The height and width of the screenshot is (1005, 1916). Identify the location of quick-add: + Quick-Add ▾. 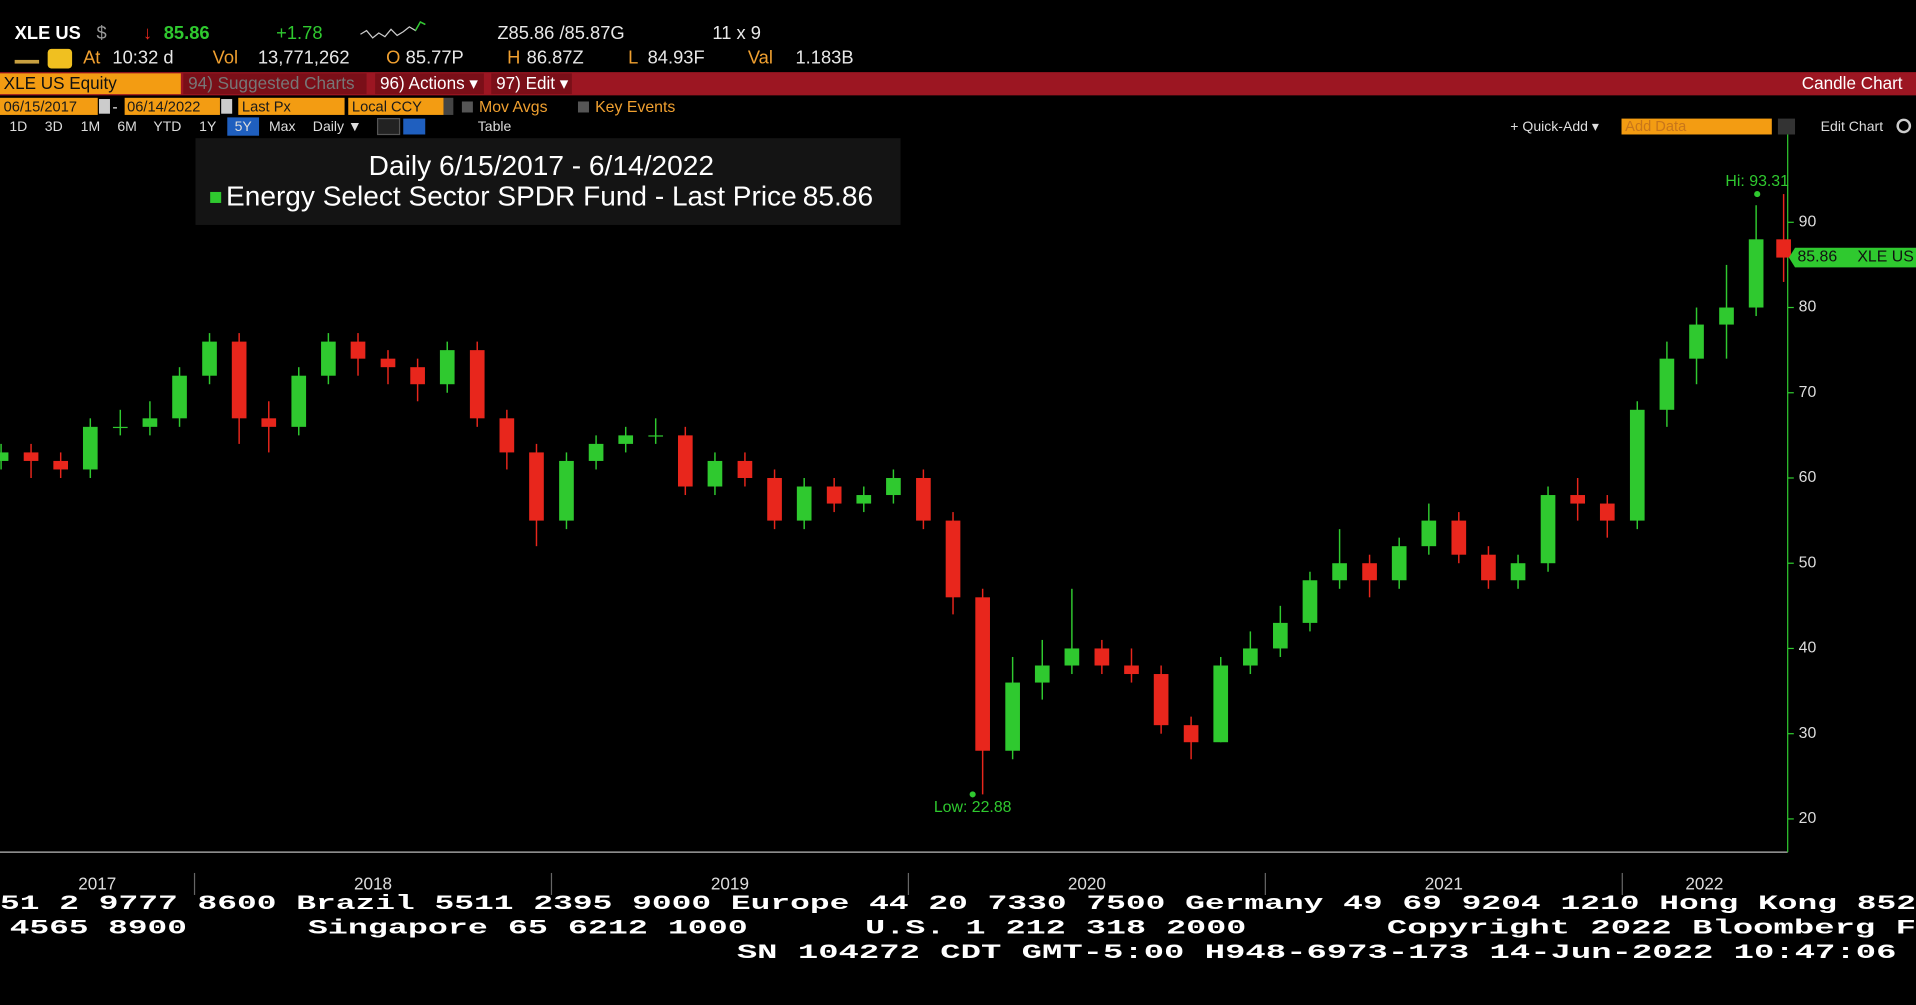
(1554, 126).